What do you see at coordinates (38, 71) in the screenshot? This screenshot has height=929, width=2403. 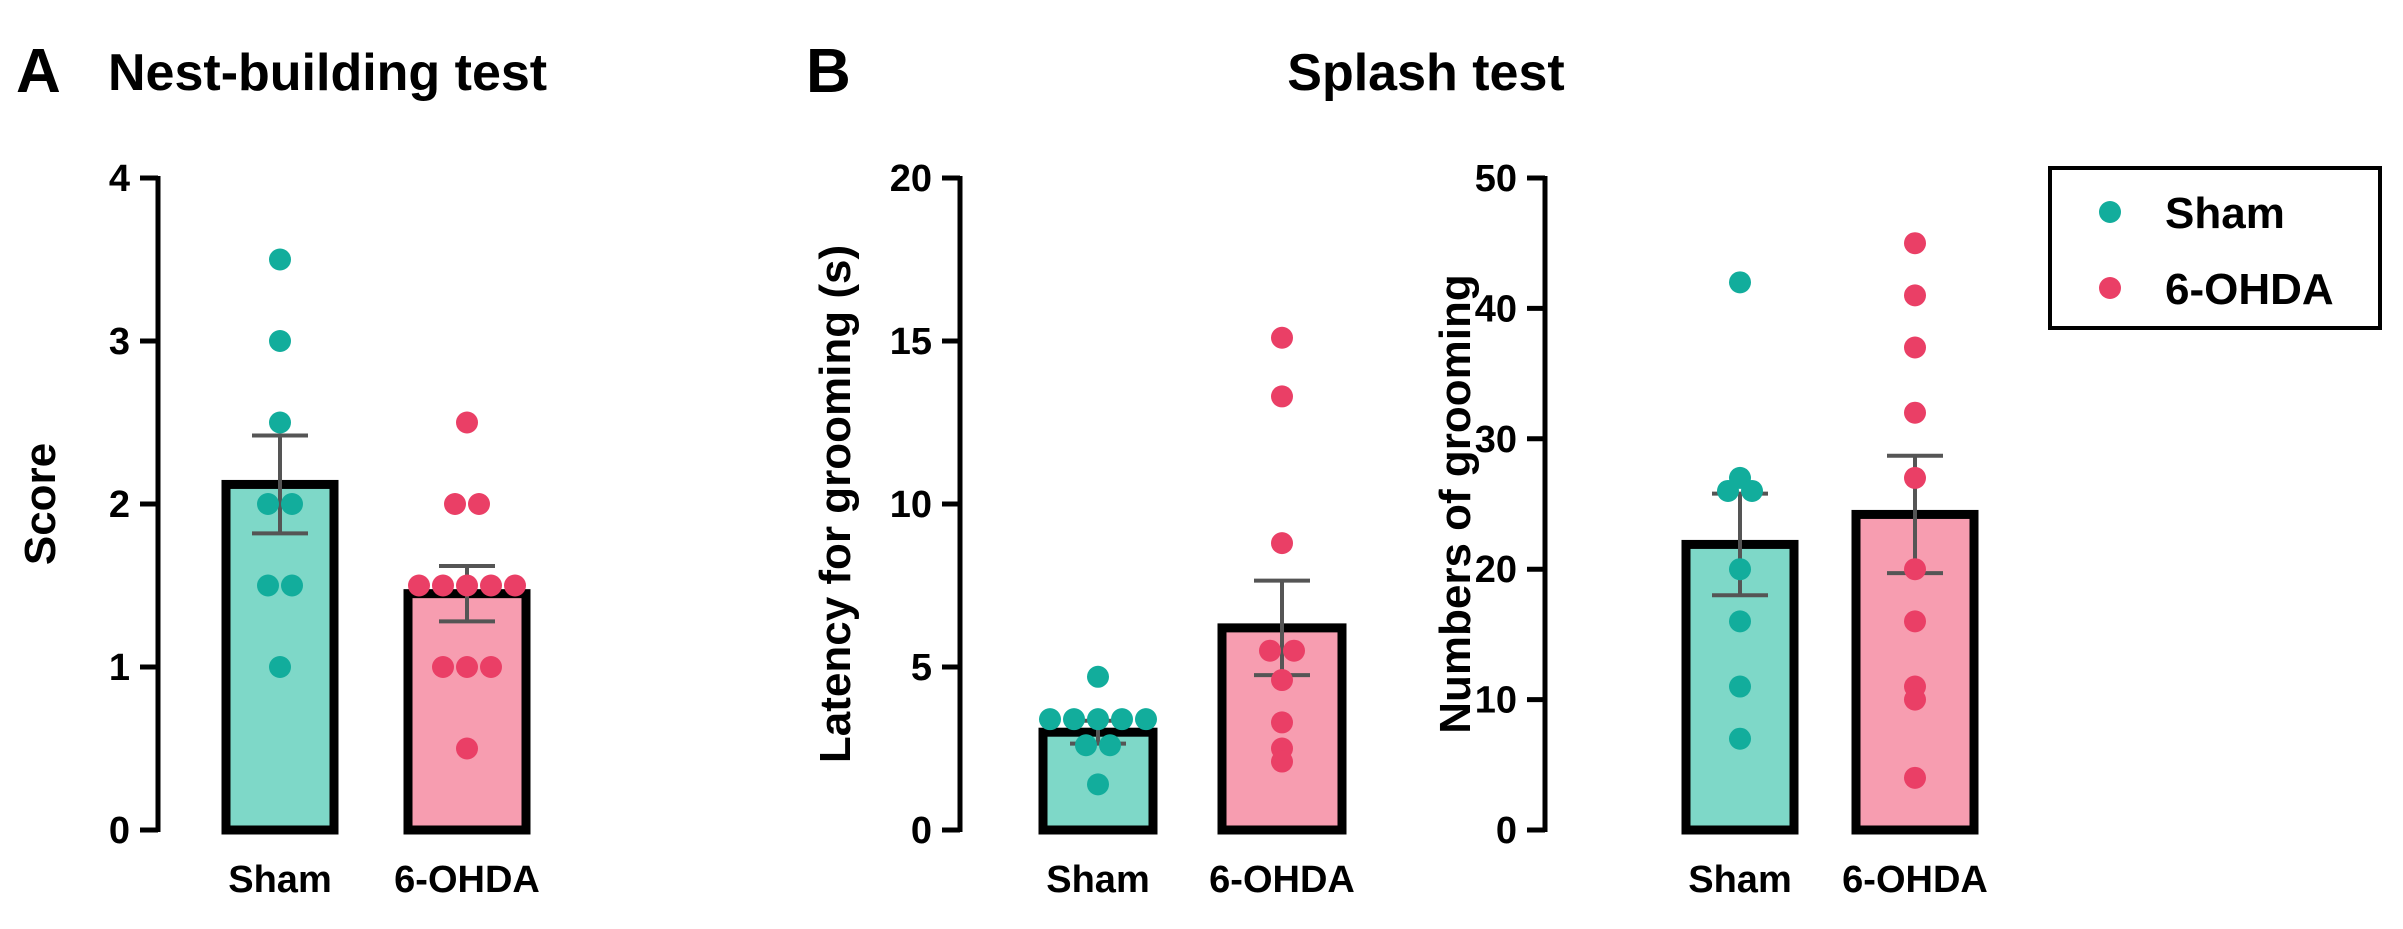 I see `panel-a-letter: A` at bounding box center [38, 71].